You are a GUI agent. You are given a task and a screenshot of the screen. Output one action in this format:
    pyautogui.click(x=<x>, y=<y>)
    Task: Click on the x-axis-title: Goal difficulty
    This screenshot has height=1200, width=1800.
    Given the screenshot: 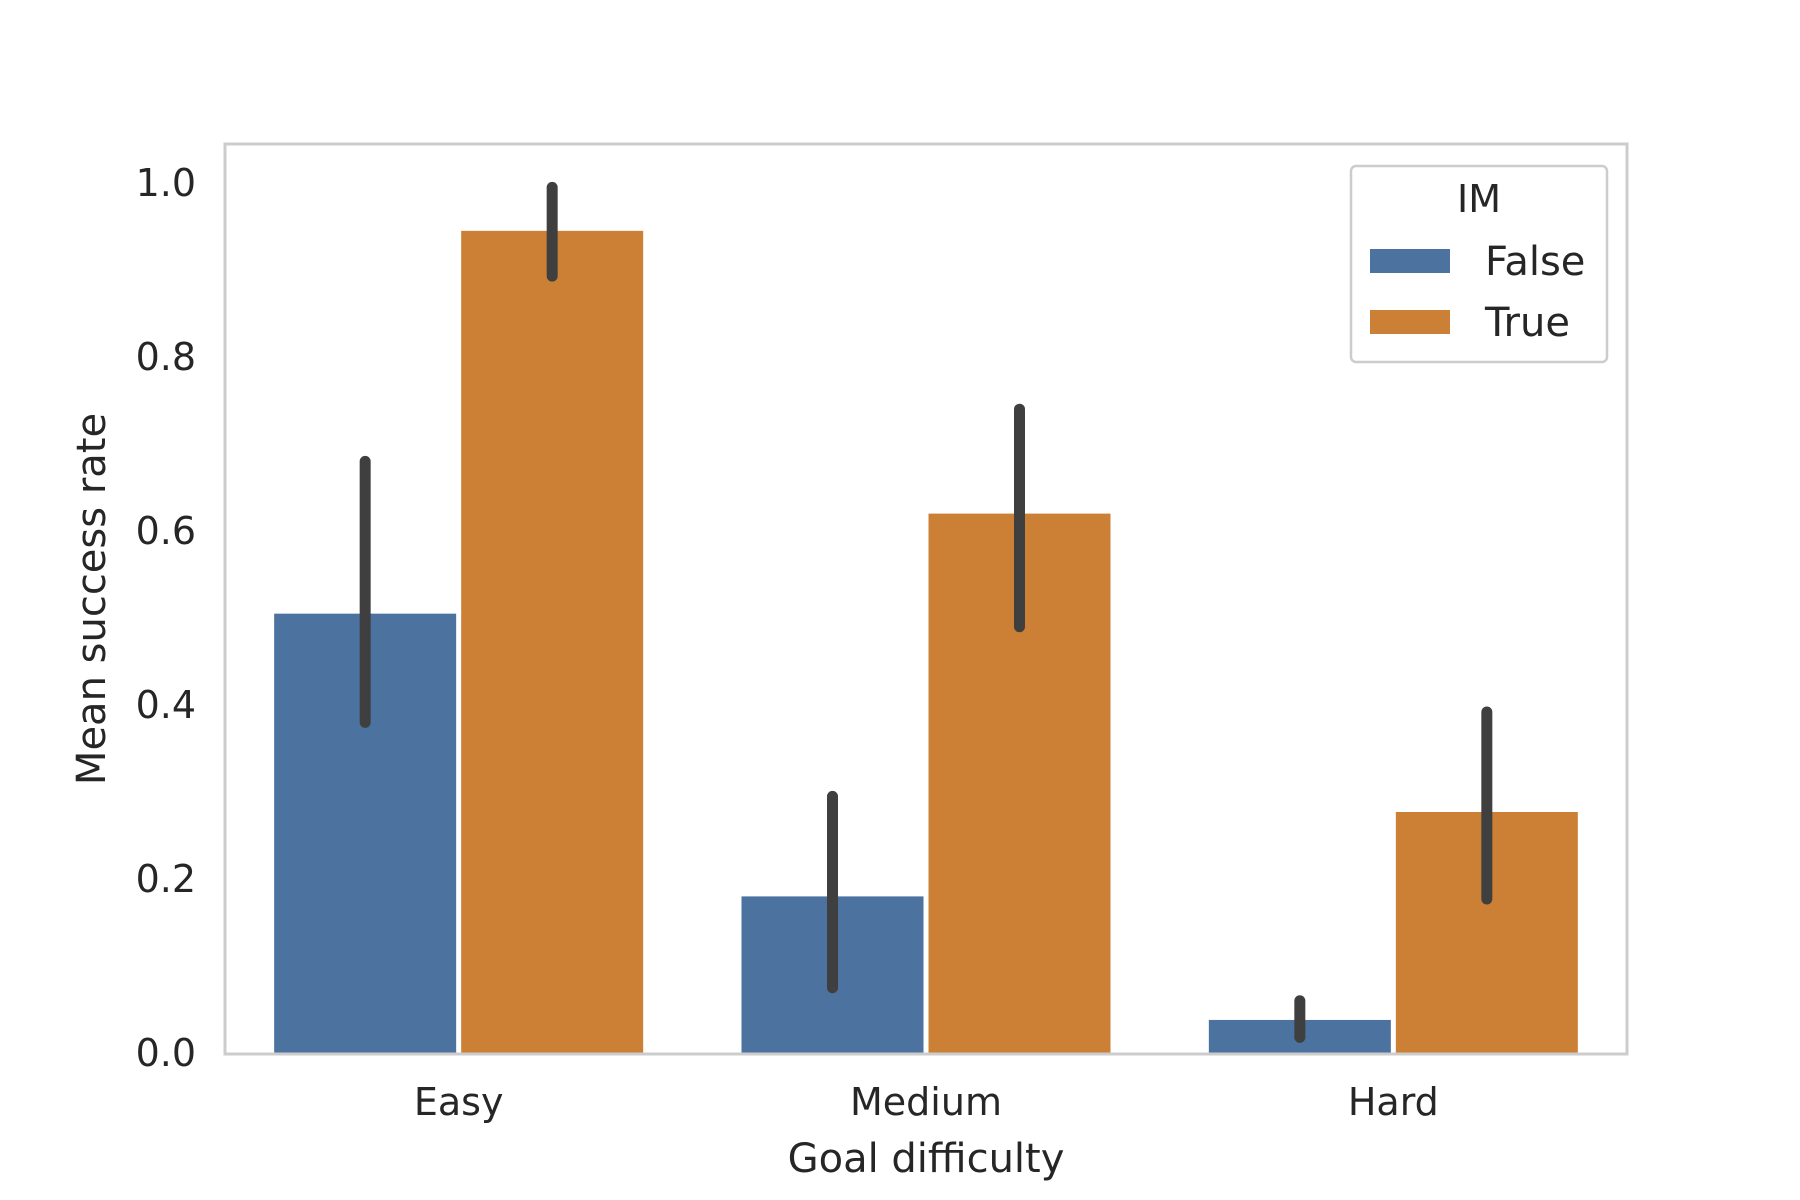 What is the action you would take?
    pyautogui.click(x=926, y=1159)
    